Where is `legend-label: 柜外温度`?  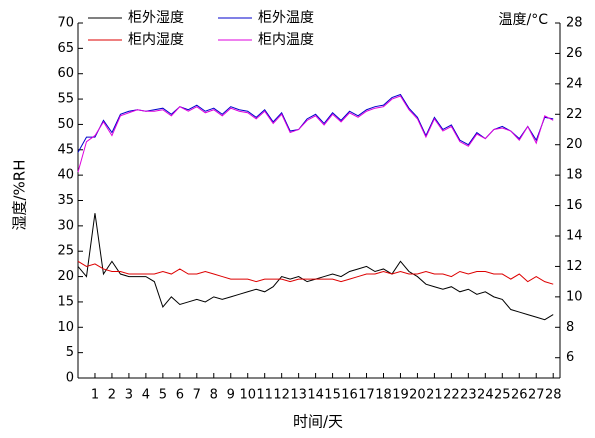
legend-label: 柜外温度 is located at coordinates (286, 18).